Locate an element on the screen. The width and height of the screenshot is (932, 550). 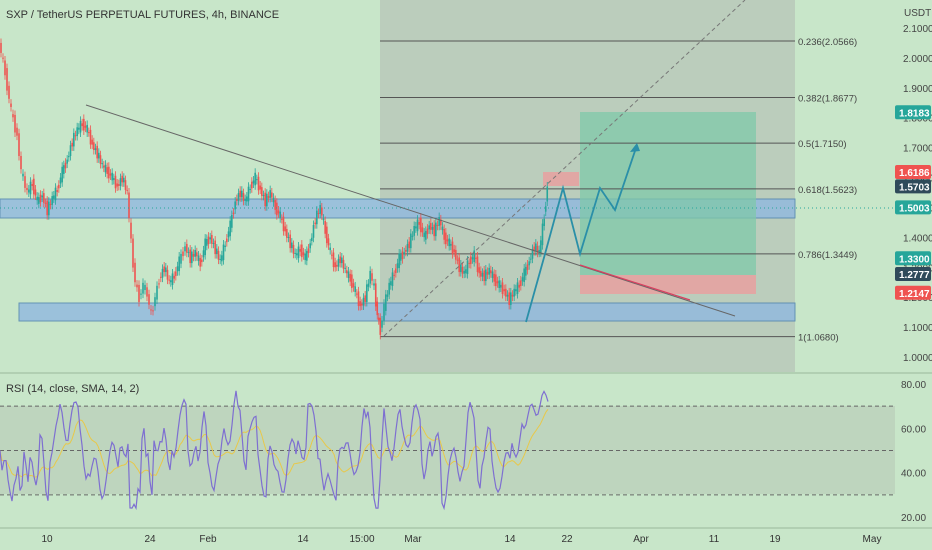
rsi-line is located at coordinates (274, 450).